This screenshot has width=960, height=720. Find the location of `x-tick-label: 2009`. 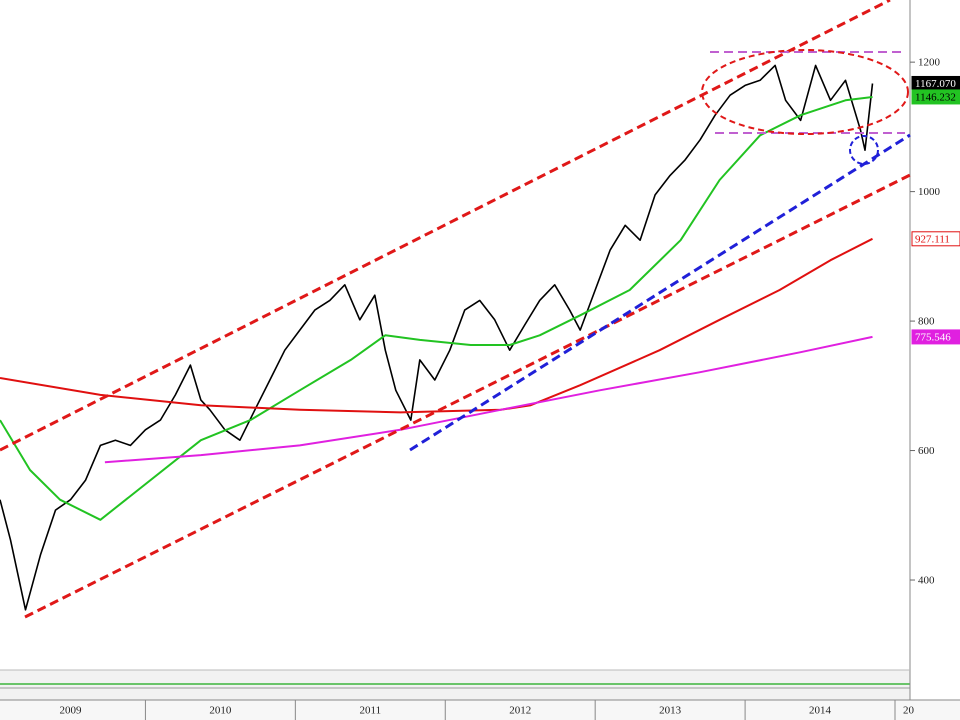

x-tick-label: 2009 is located at coordinates (70, 711).